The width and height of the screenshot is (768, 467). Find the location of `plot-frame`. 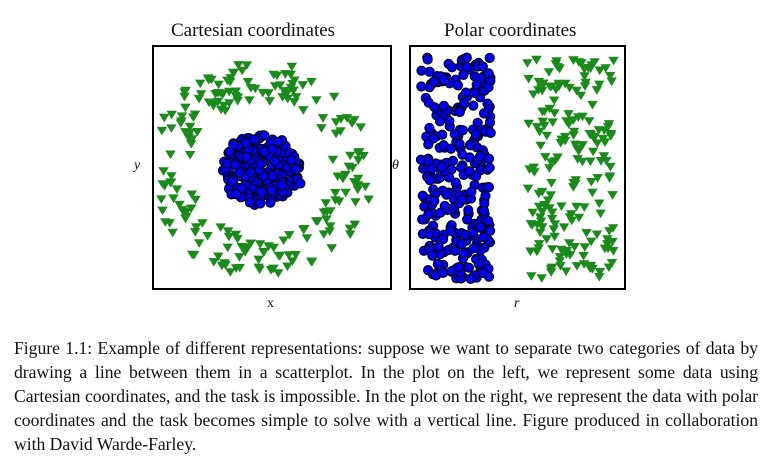

plot-frame is located at coordinates (517, 167).